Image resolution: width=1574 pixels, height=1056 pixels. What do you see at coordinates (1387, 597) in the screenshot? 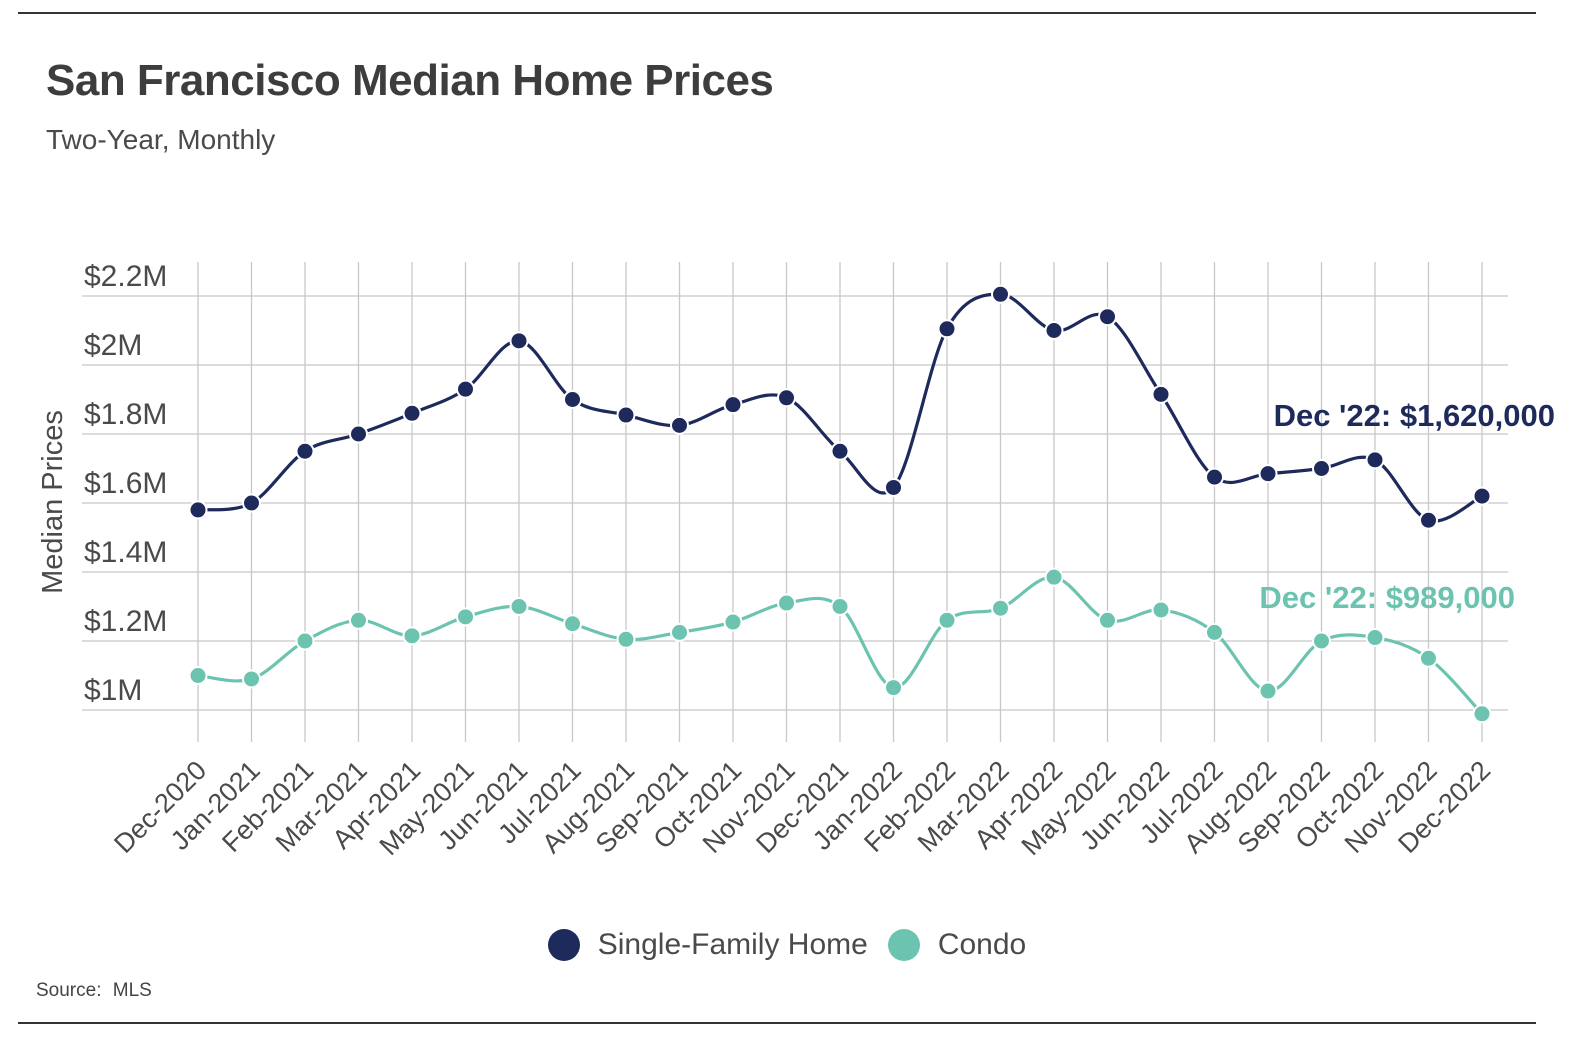
I see `annotation-condo: Dec '22: $989,000` at bounding box center [1387, 597].